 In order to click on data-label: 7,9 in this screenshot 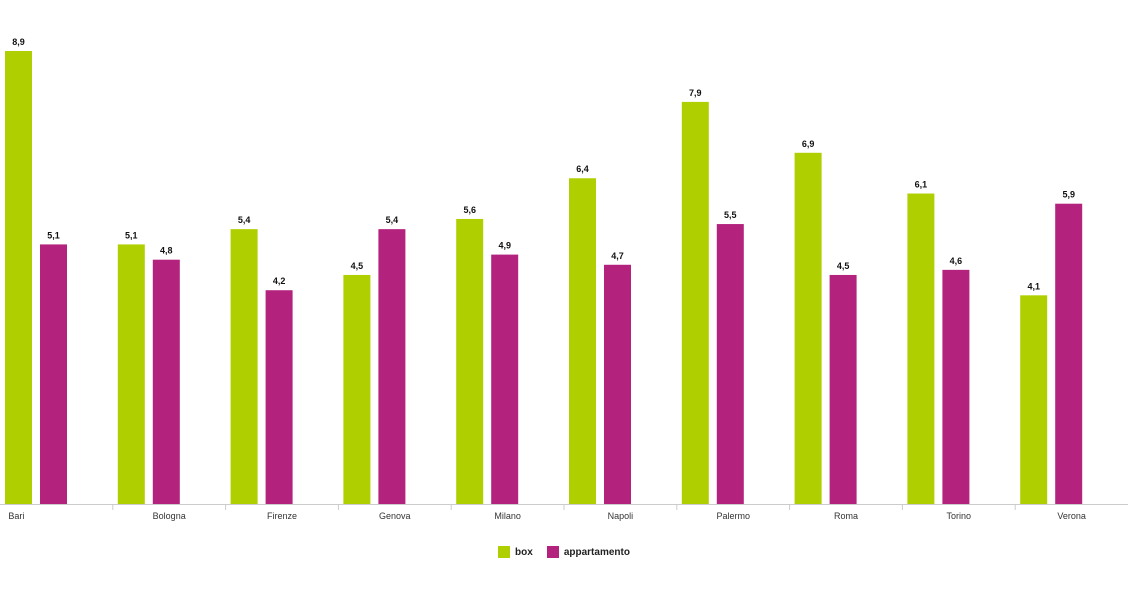, I will do `click(695, 93)`.